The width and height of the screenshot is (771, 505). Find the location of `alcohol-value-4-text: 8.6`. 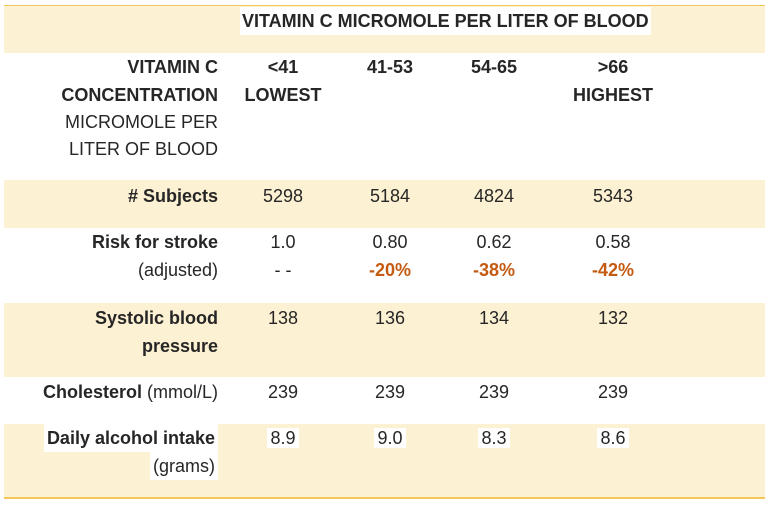

alcohol-value-4-text: 8.6 is located at coordinates (613, 438).